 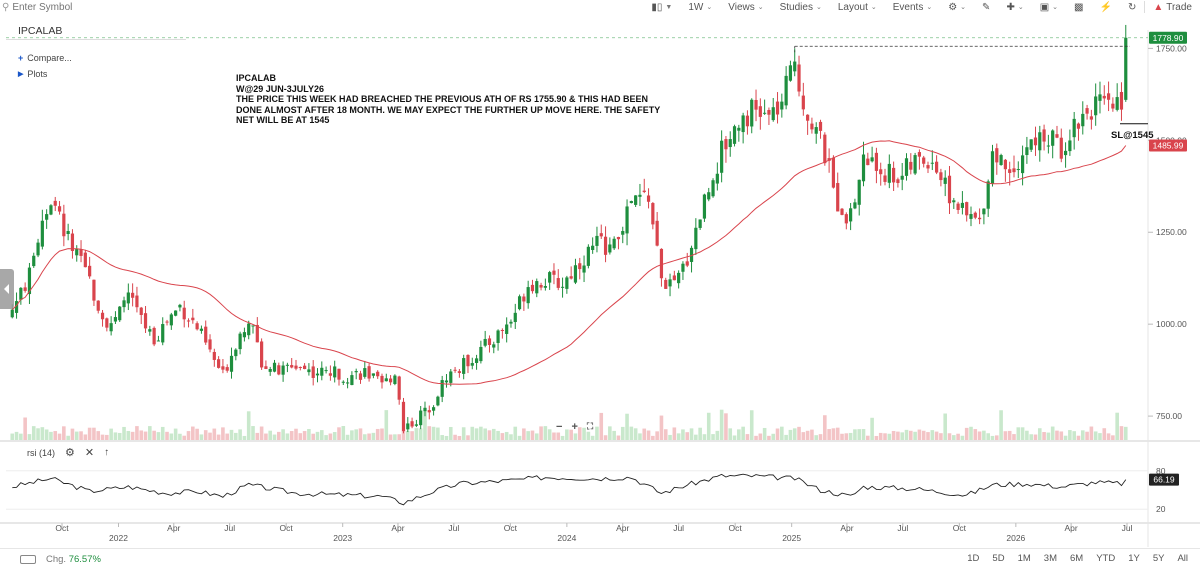 What do you see at coordinates (590, 426) in the screenshot?
I see `reset-zoom-icon: ⛶` at bounding box center [590, 426].